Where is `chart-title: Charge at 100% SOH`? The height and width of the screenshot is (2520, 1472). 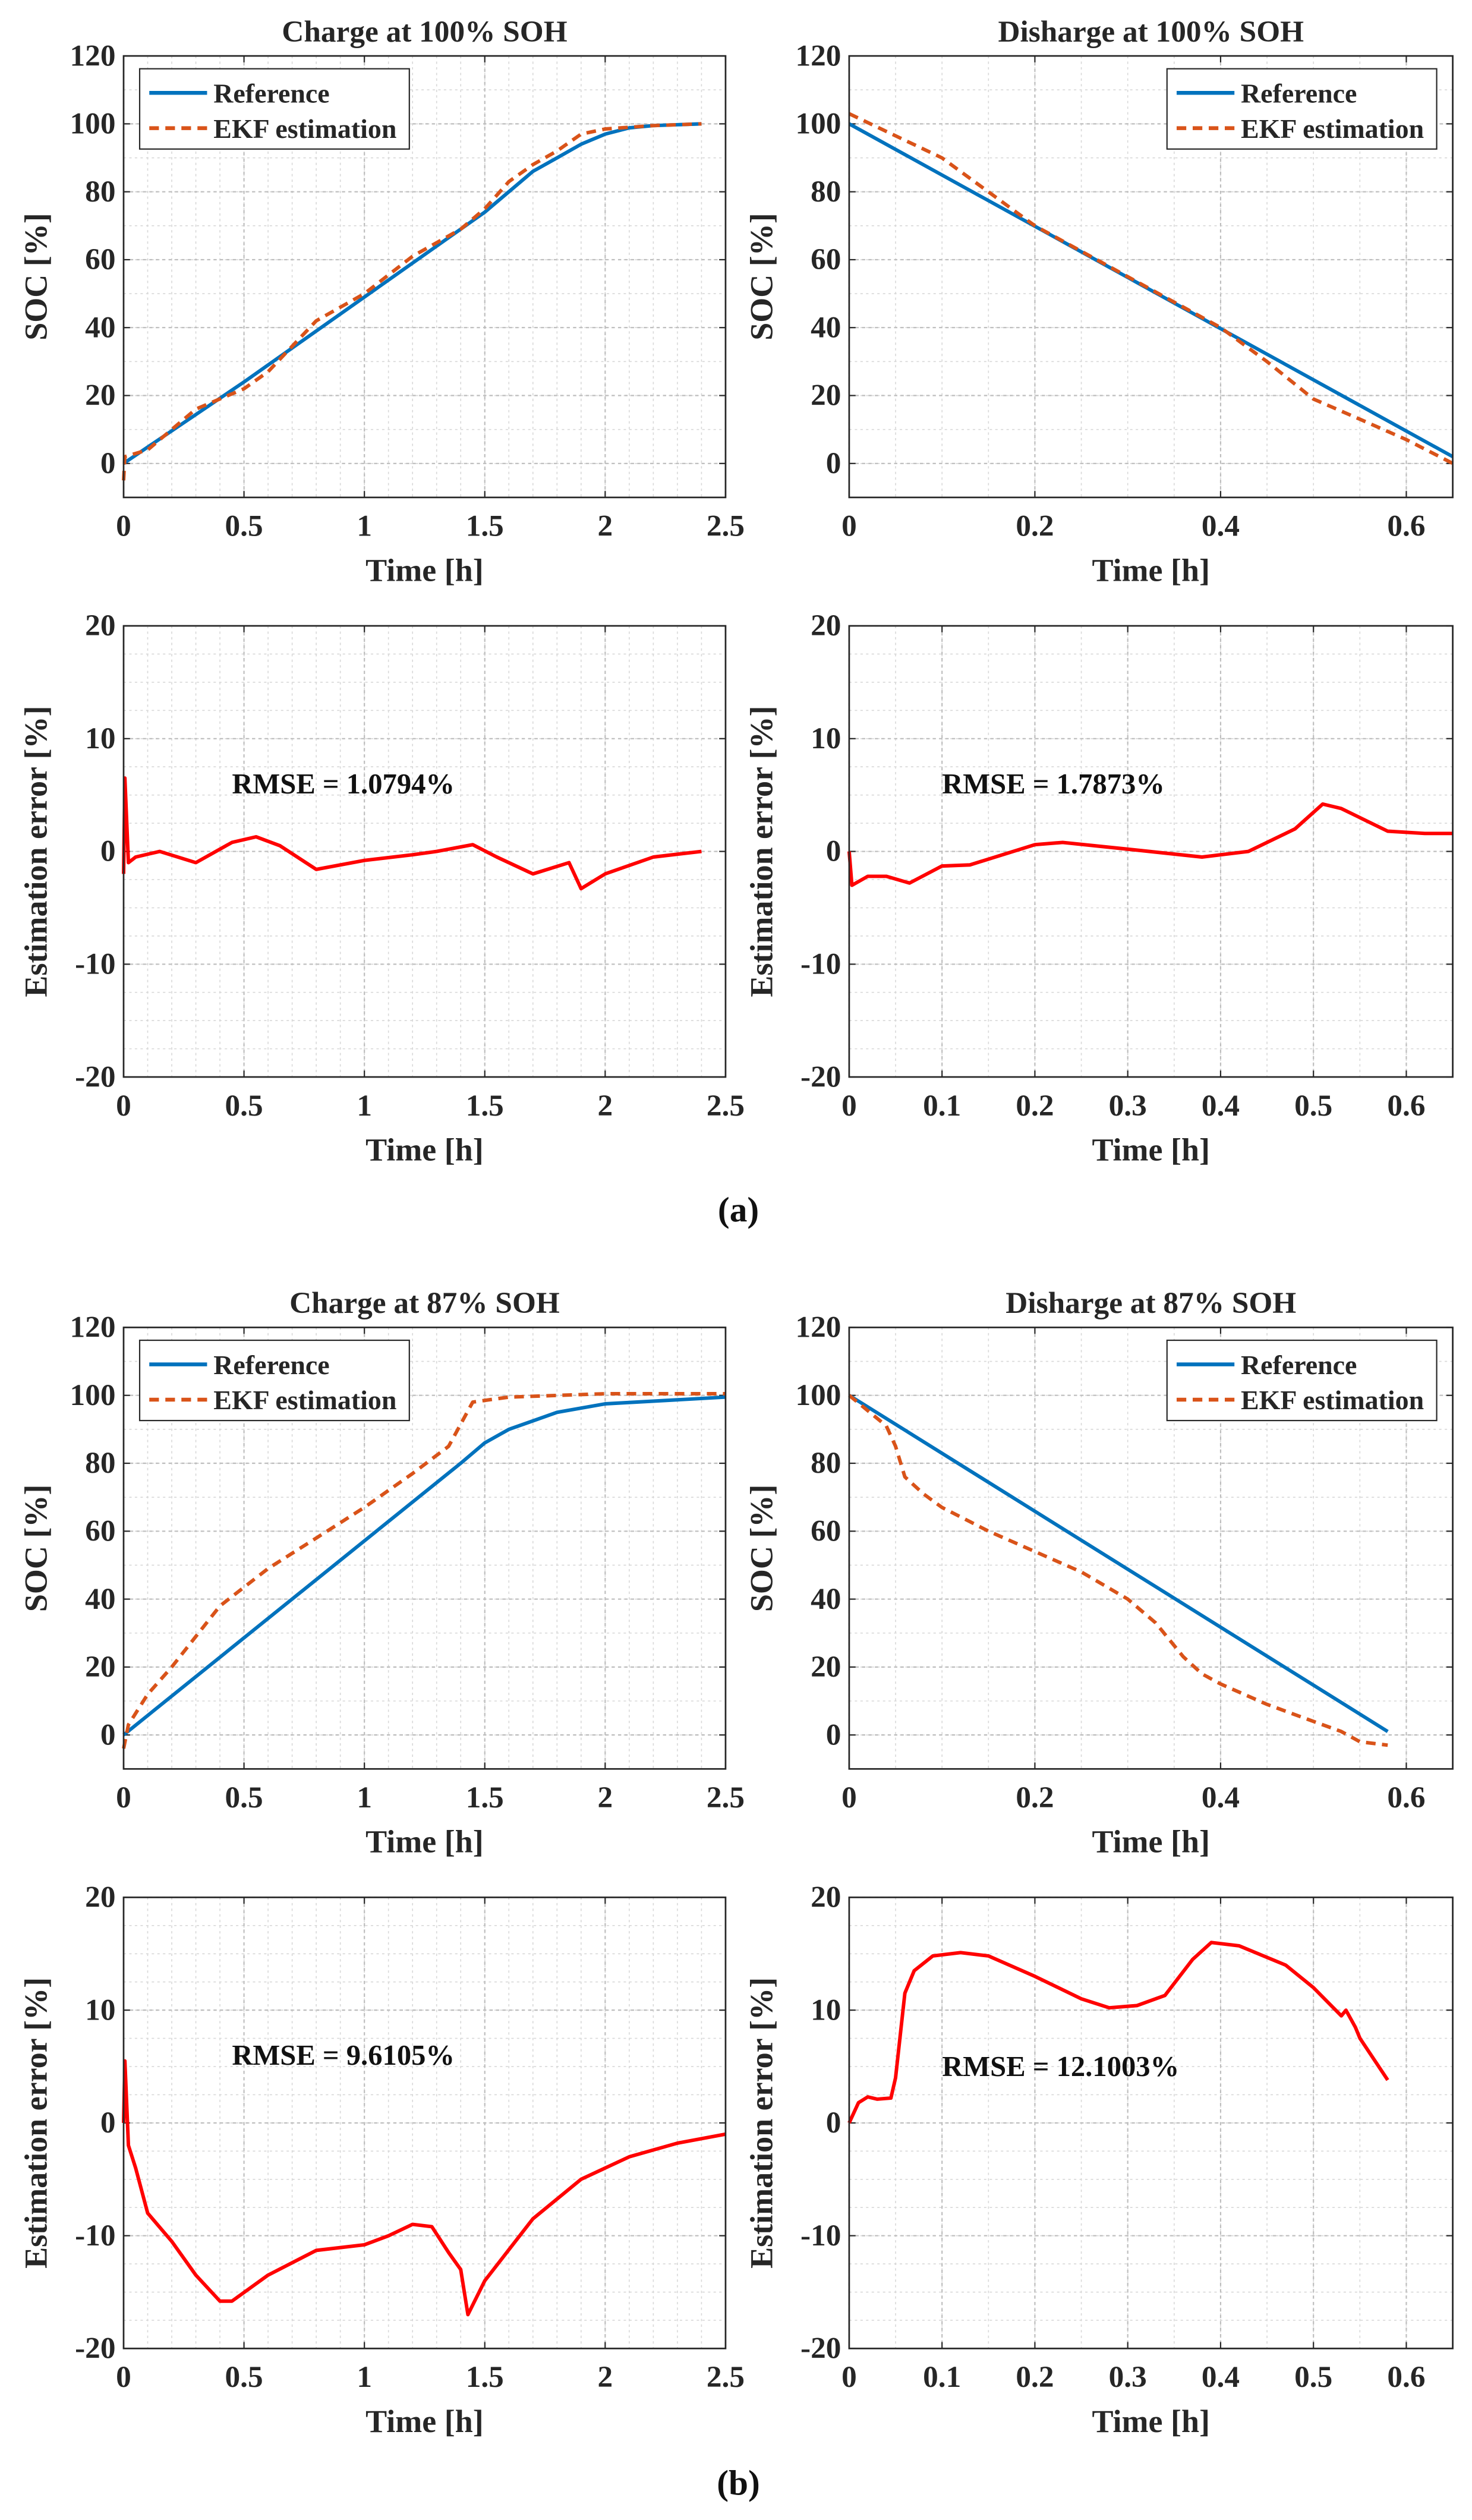
chart-title: Charge at 100% SOH is located at coordinates (425, 32).